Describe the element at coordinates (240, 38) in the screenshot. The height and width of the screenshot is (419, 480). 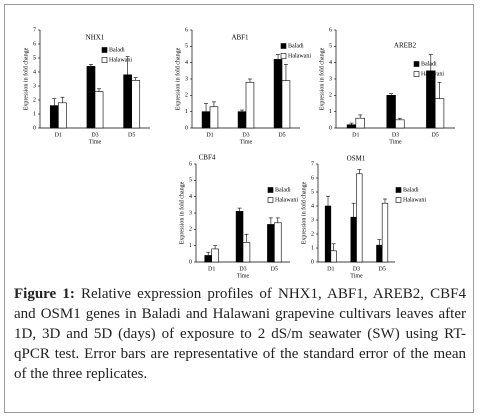
I see `chart-title: ABF1` at that location.